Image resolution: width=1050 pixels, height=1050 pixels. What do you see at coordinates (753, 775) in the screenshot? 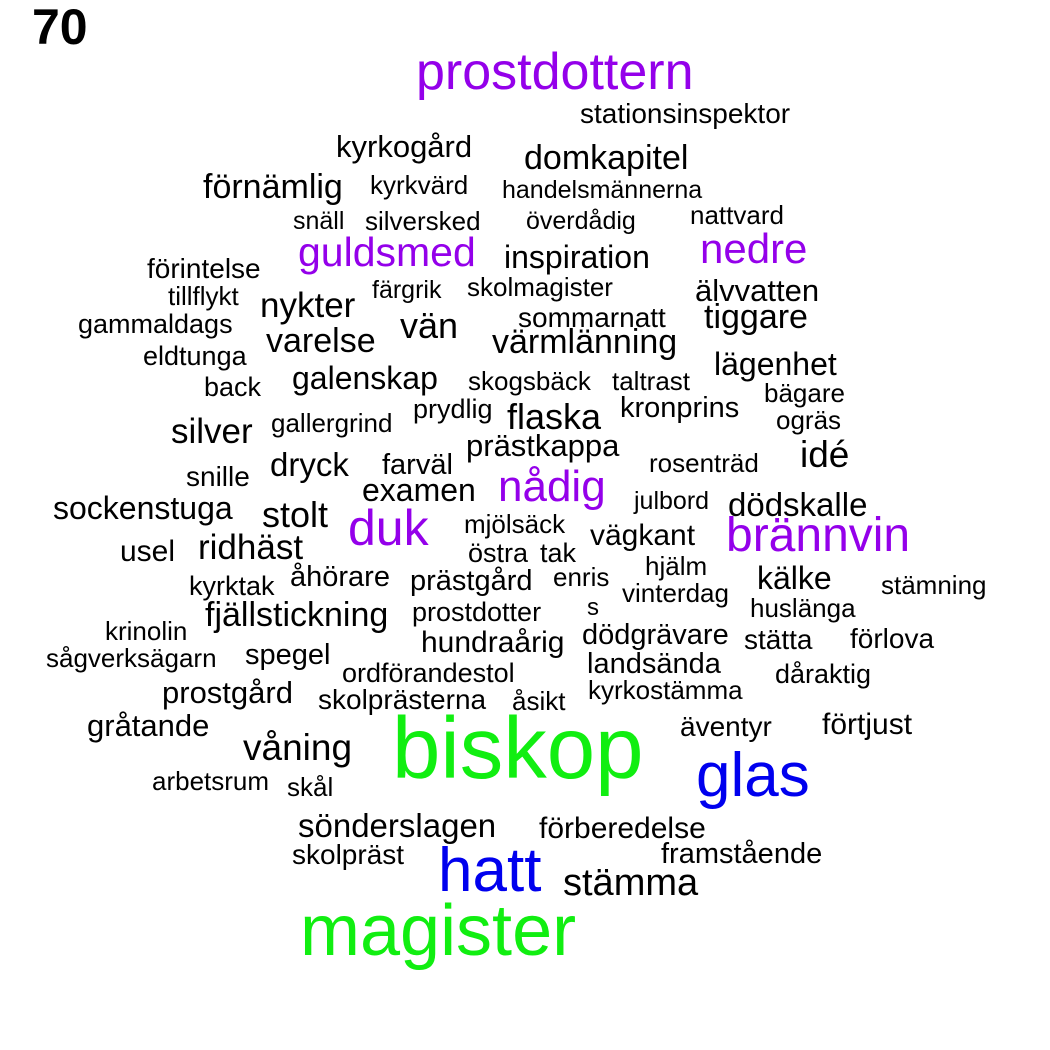
I see `word-glas: glas` at bounding box center [753, 775].